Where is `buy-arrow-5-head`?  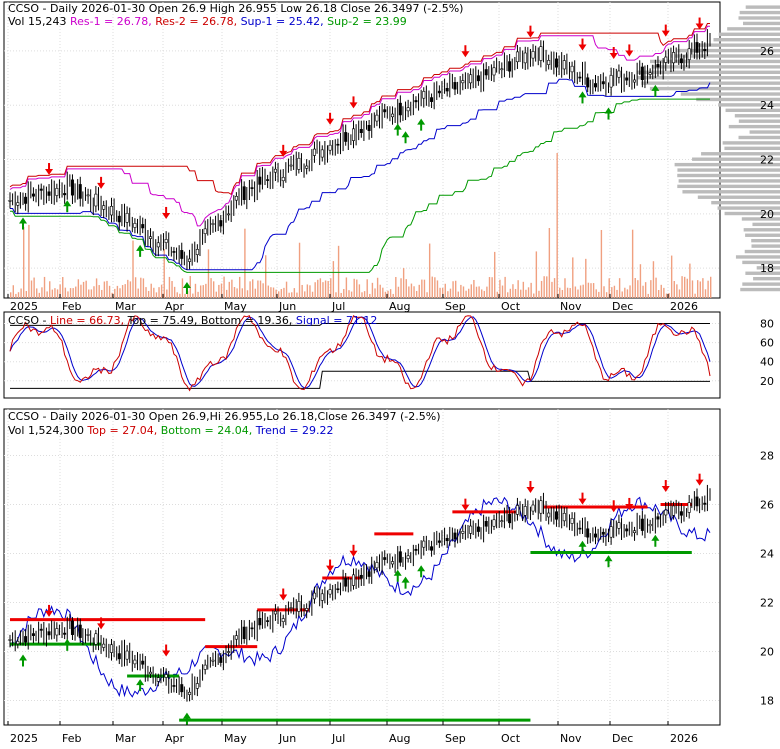
buy-arrow-5-head is located at coordinates (405, 134).